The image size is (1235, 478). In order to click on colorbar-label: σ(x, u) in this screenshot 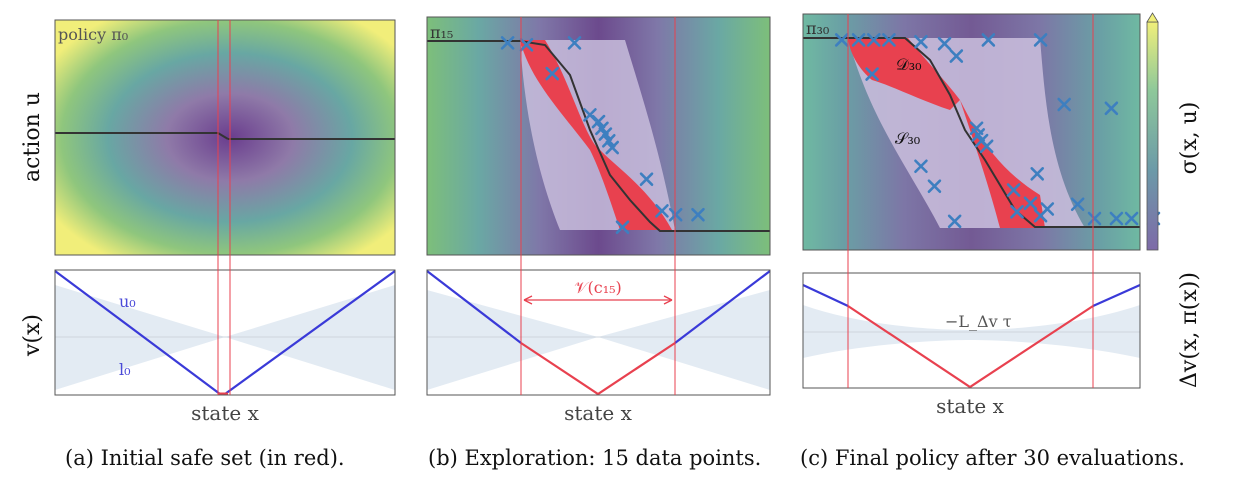, I will do `click(1189, 138)`.